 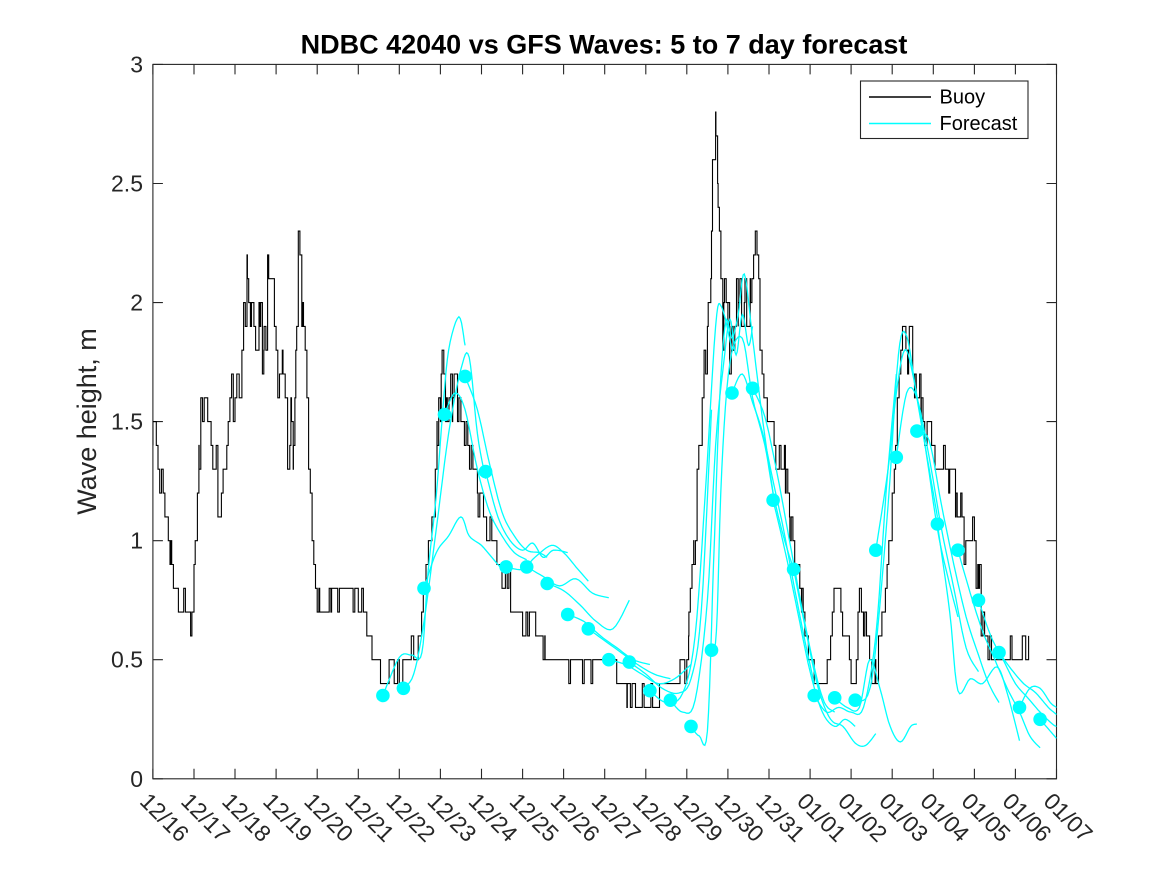 I want to click on svg-text: 2, so click(x=136, y=303).